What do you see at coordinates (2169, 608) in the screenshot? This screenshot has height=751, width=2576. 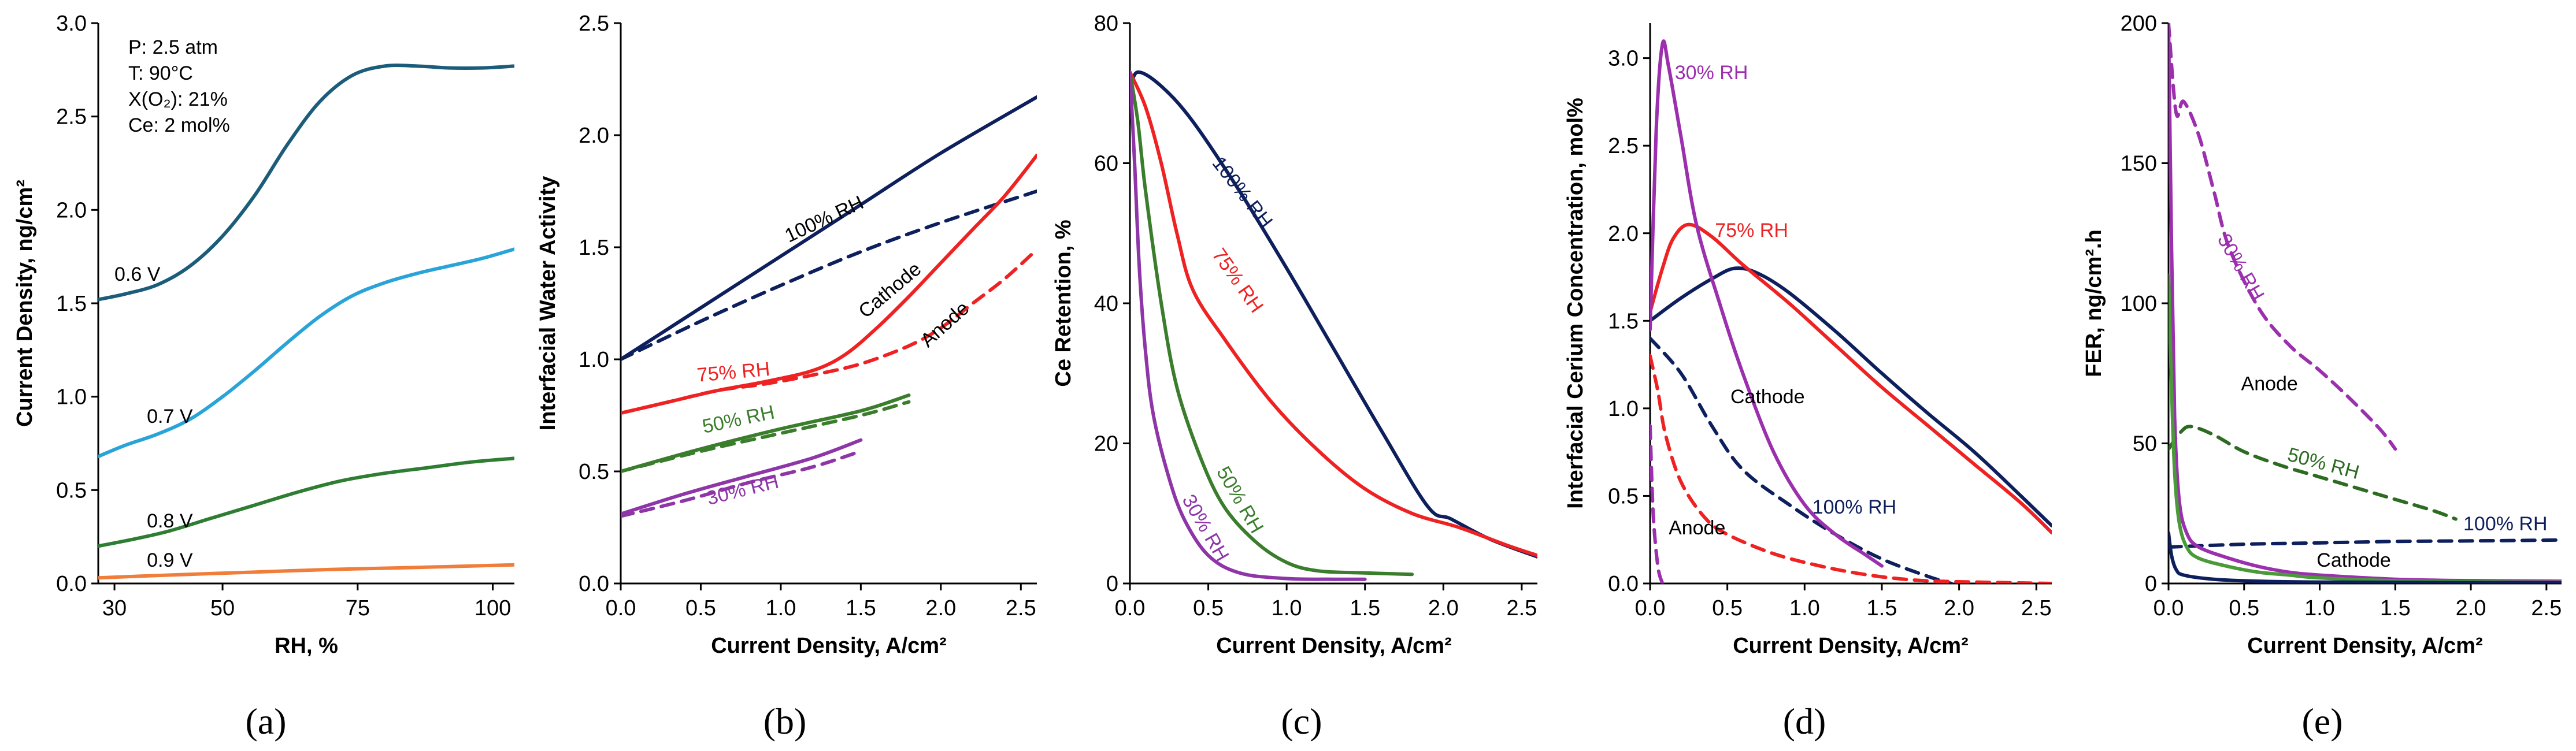 I see `panel-e-x-tick-label: 0.0` at bounding box center [2169, 608].